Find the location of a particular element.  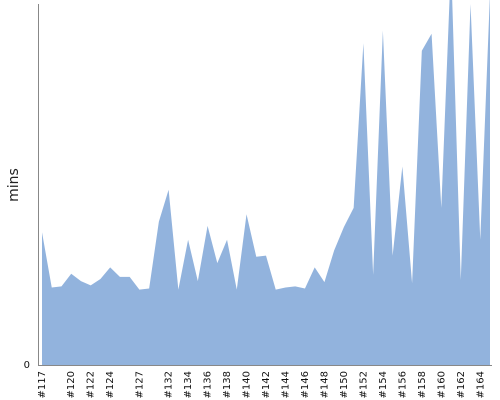

x-tick-label-142: #142 is located at coordinates (266, 384).